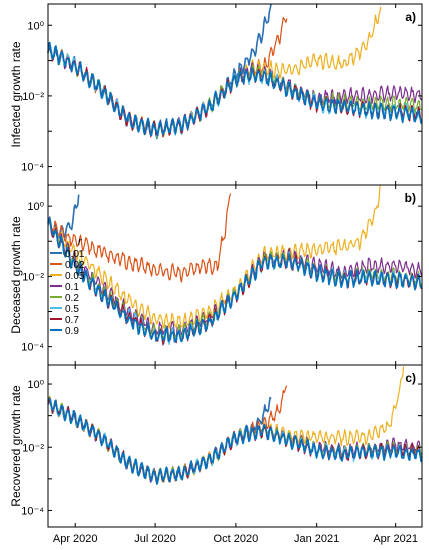  I want to click on x-tick-label: Jul 2020, so click(155, 539).